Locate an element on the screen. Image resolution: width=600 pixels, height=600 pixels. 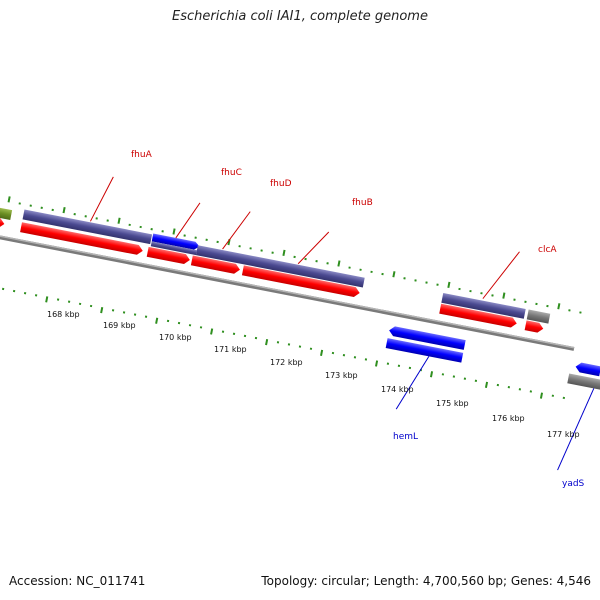
gene-label-yadS: yadS is located at coordinates (573, 484).